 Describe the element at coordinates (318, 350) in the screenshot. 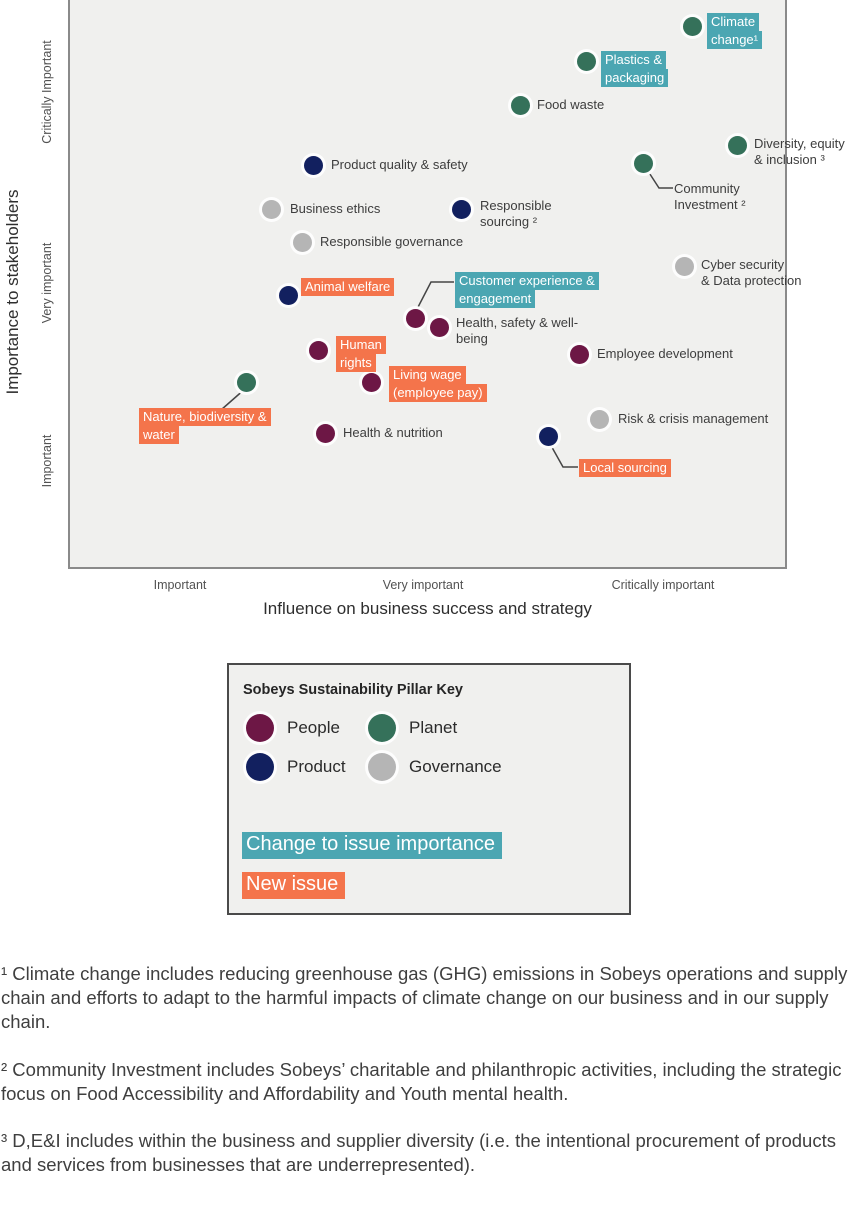

I see `point-dot-human-rights` at that location.